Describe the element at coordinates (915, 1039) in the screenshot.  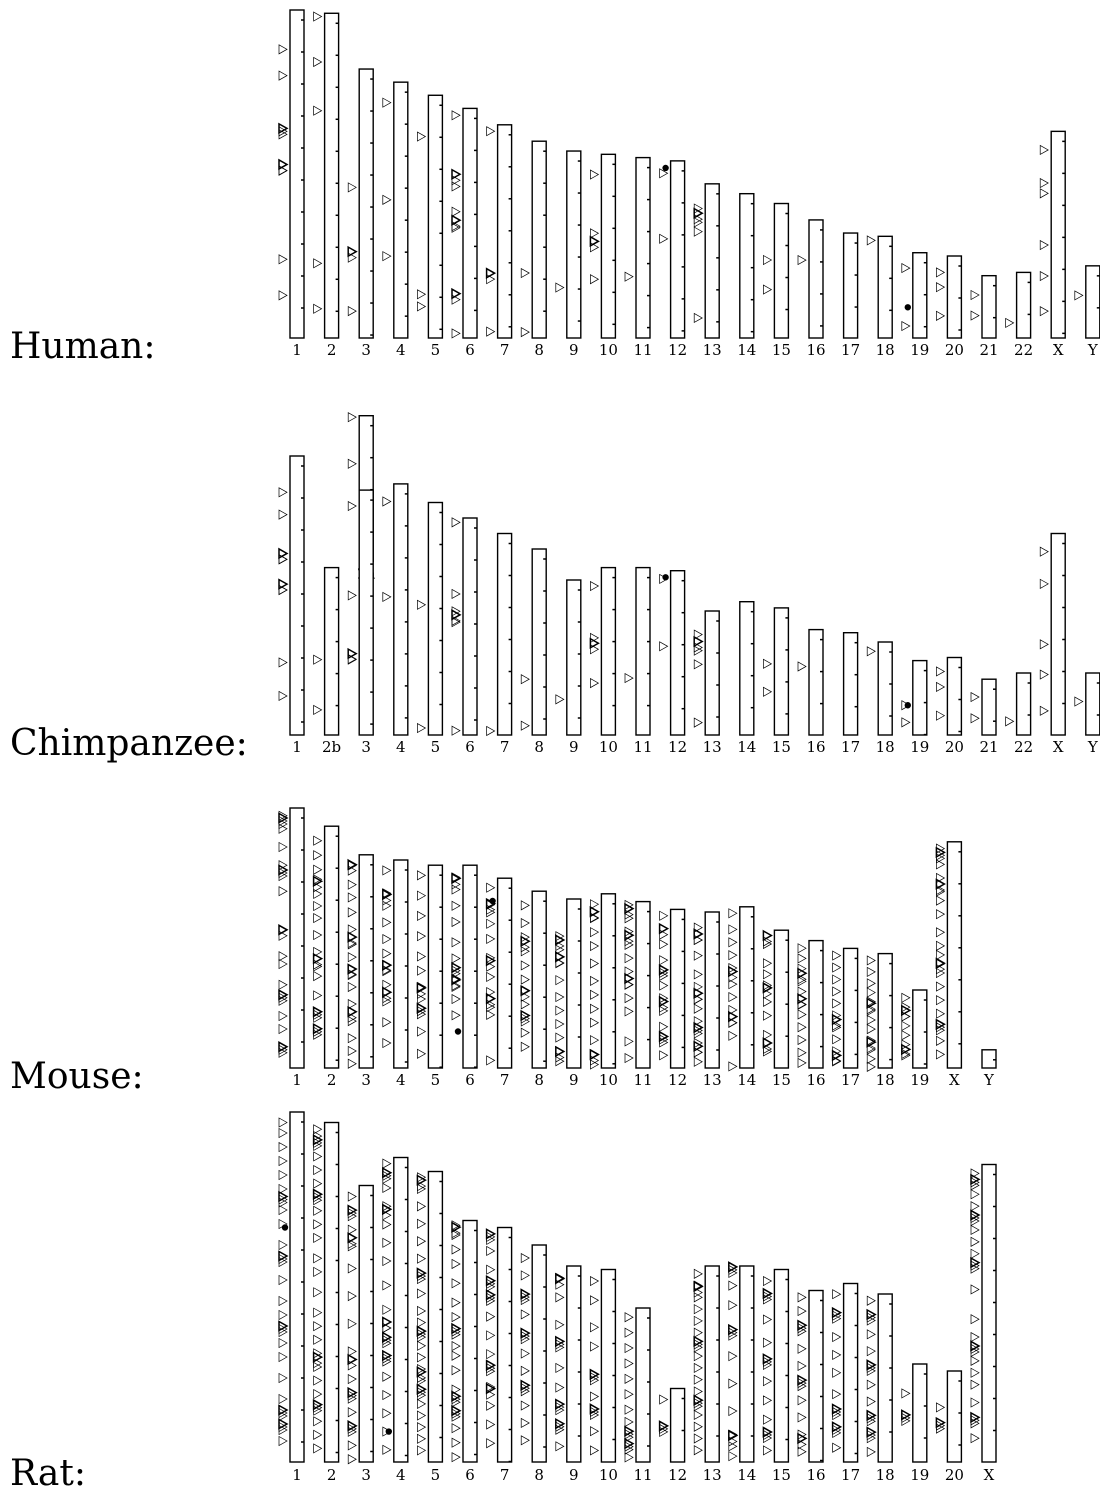
I see `chromosome: 19` at that location.